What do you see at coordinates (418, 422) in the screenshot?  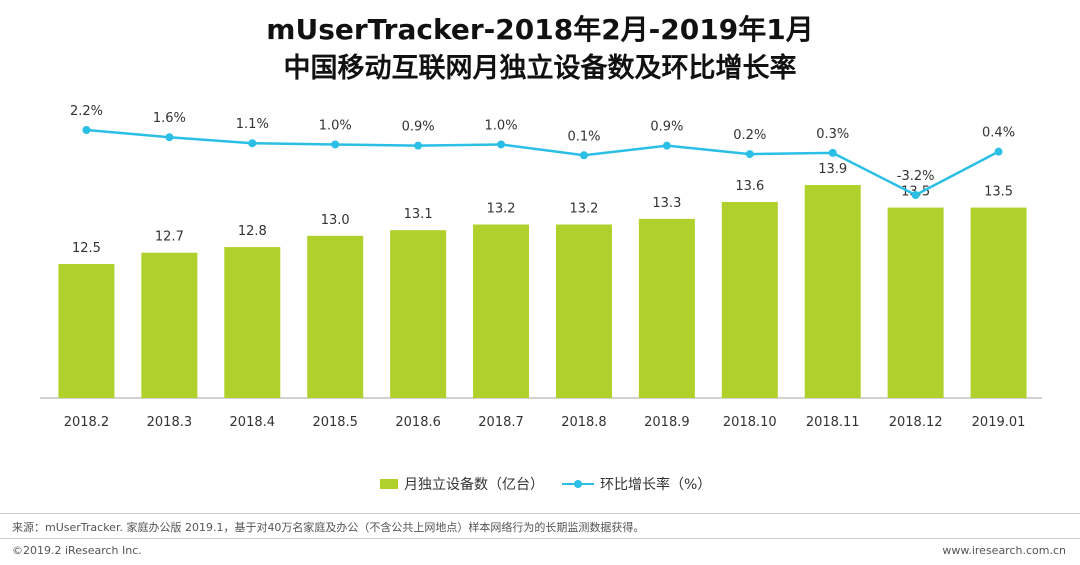 I see `x-tick-2018.6: 2018.6` at bounding box center [418, 422].